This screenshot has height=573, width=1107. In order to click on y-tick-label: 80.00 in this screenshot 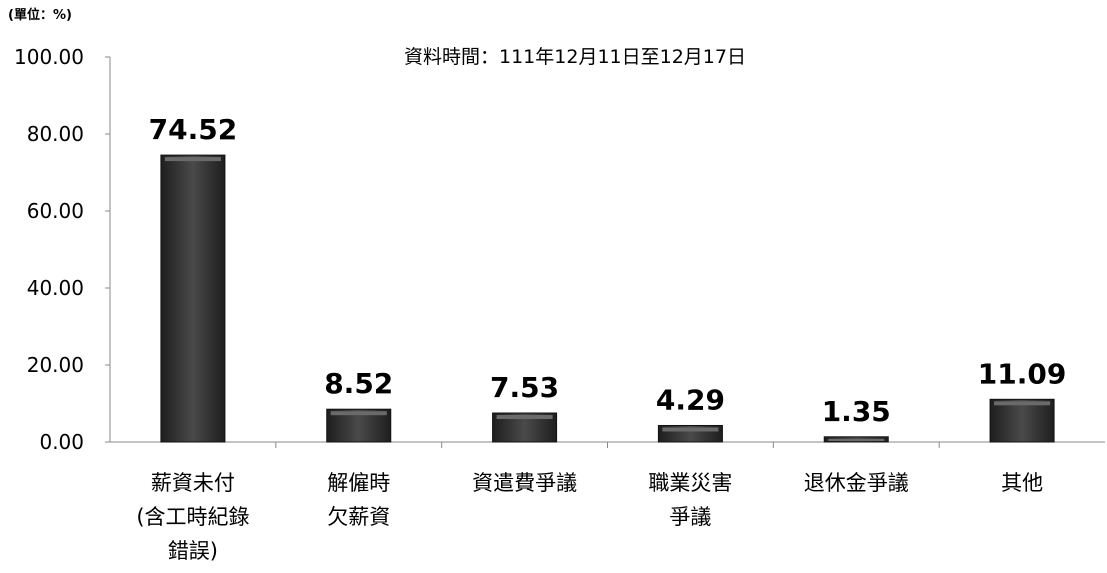, I will do `click(55, 134)`.